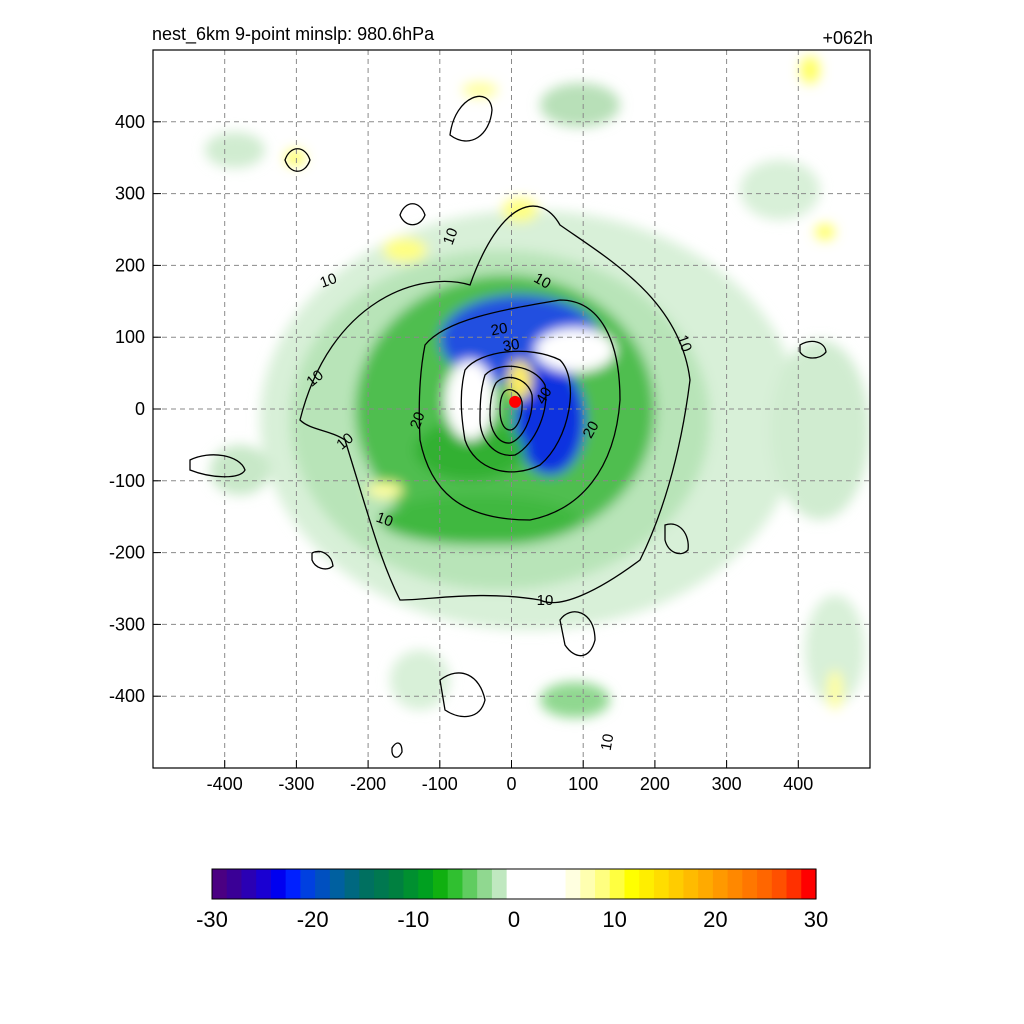  I want to click on colorbar: -30 -20 -10 0 10 20 30, so click(512, 900).